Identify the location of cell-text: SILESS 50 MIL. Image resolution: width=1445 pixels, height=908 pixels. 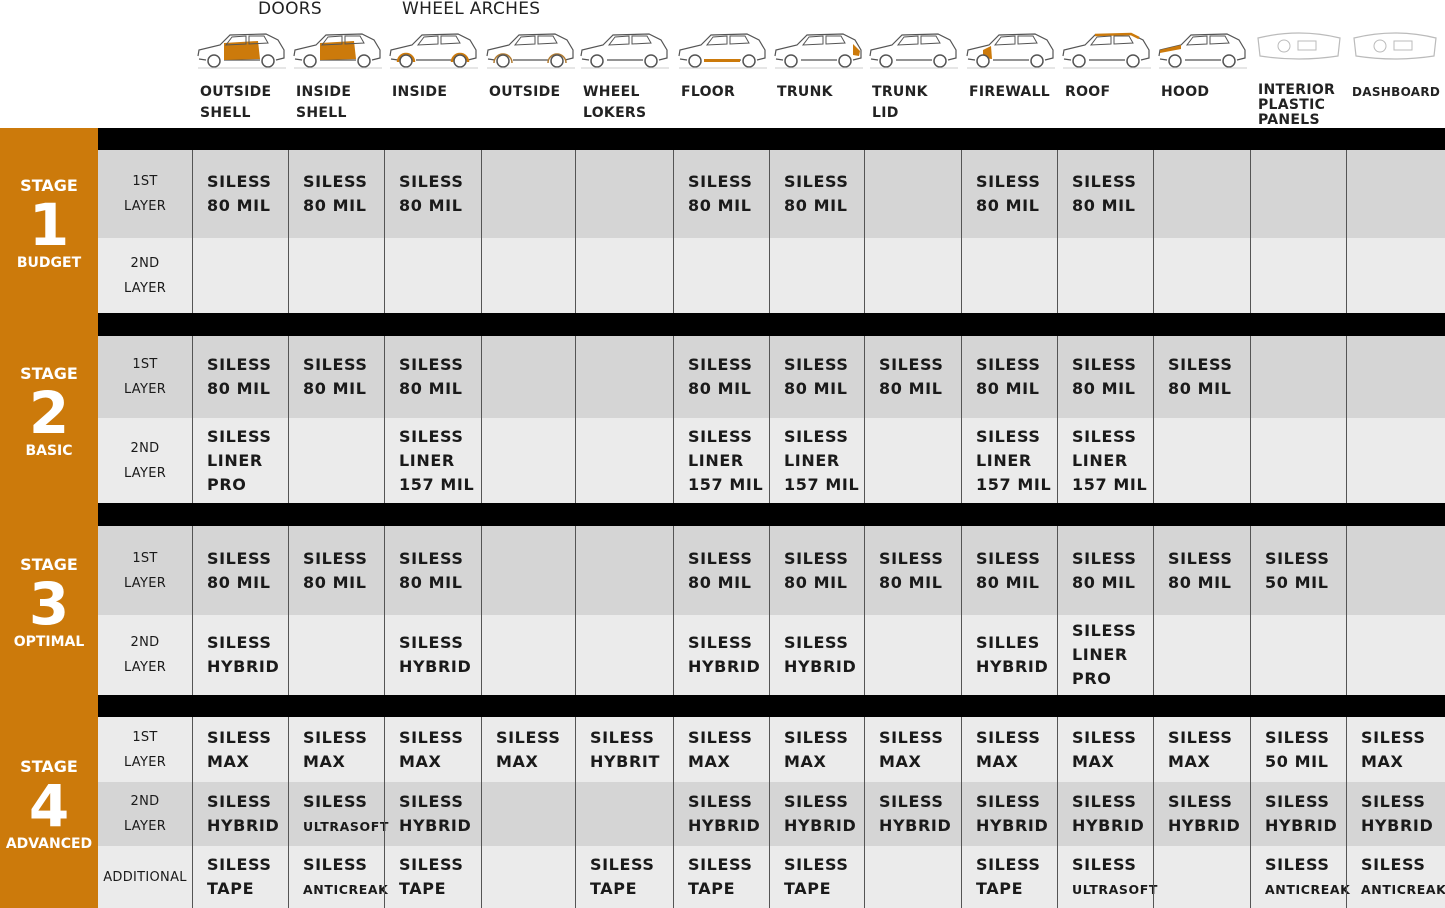
(1297, 570).